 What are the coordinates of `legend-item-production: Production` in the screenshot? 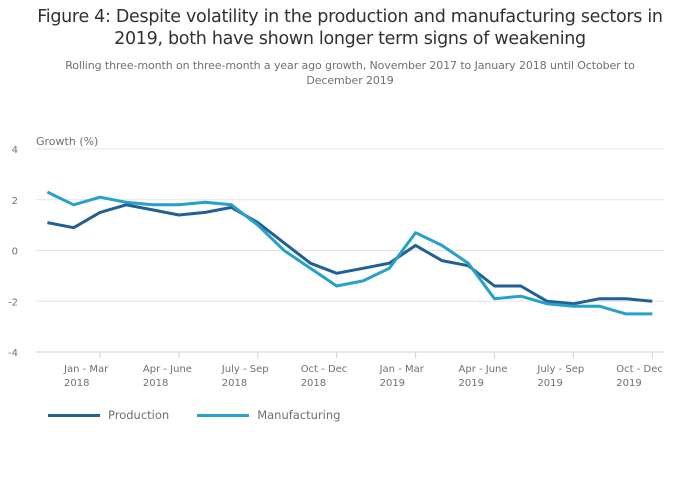 It's located at (108, 415).